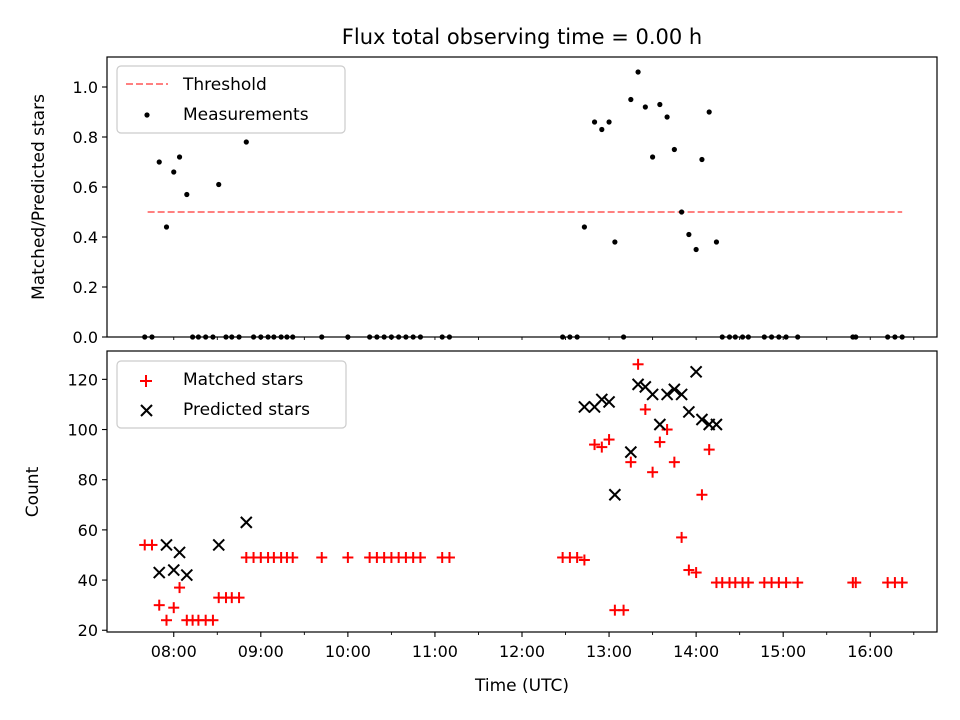 Image resolution: width=960 pixels, height=720 pixels. I want to click on y-tick-label: 0.6, so click(85, 187).